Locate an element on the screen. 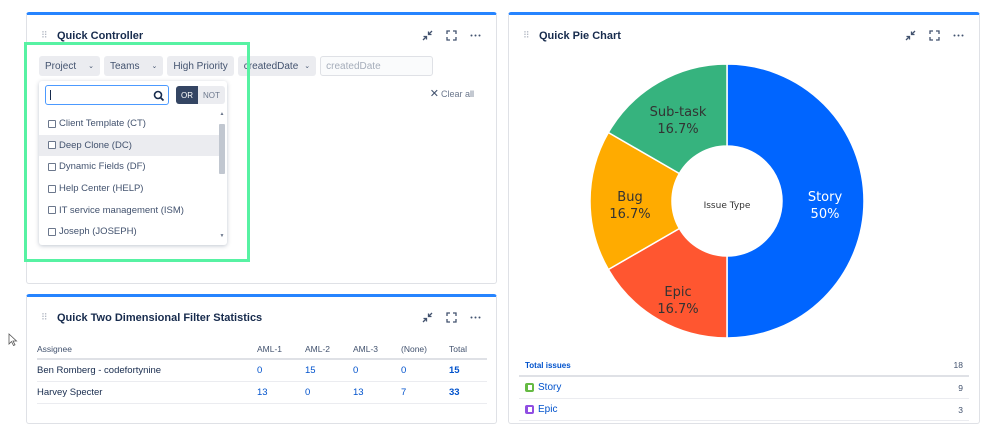 The width and height of the screenshot is (998, 424). high-priority-filter-button: High Priority is located at coordinates (200, 66).